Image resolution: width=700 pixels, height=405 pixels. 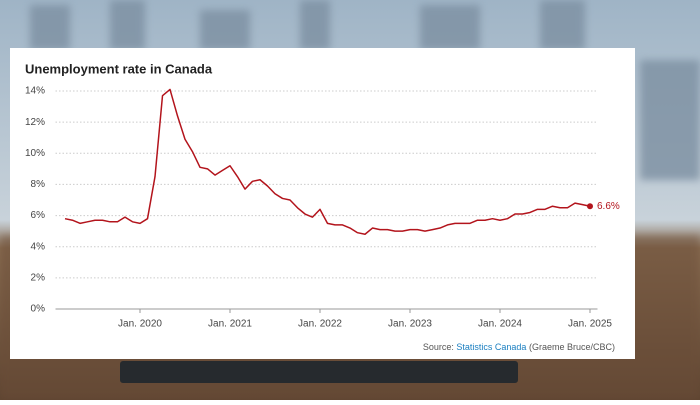 I want to click on x-tick-label: Jan. 2023, so click(x=410, y=324).